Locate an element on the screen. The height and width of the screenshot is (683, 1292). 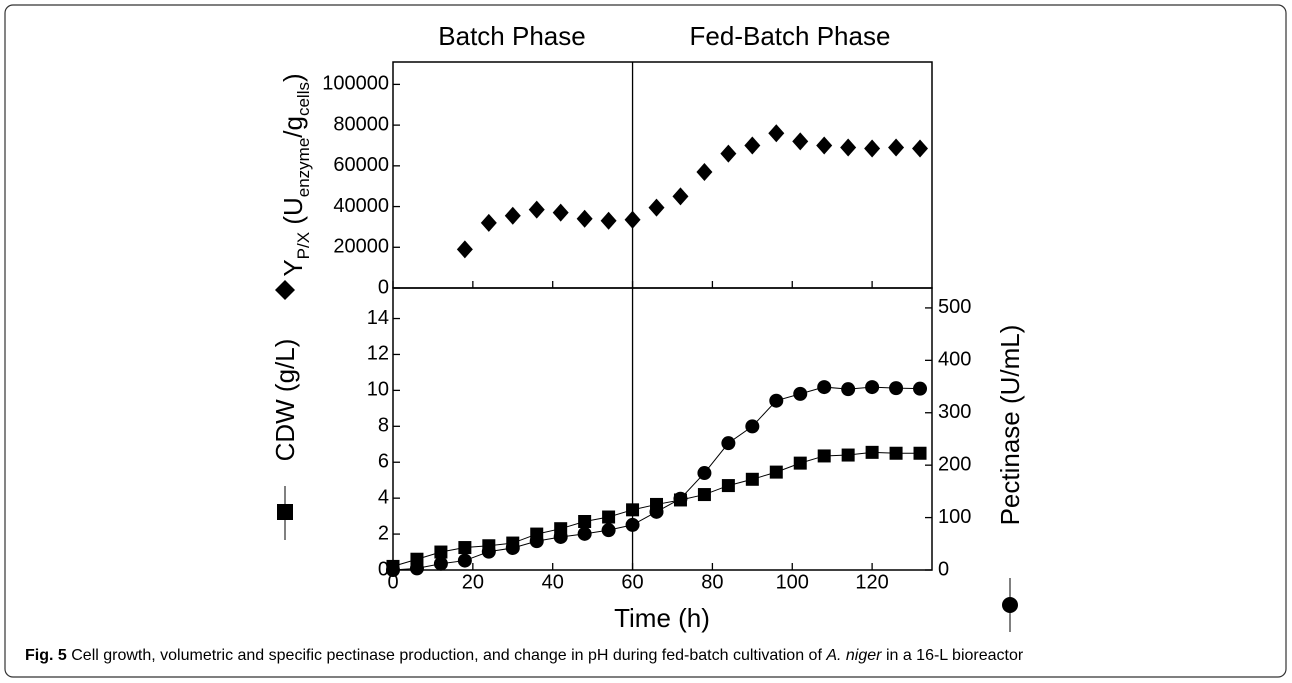
label-part: /g is located at coordinates (293, 127).